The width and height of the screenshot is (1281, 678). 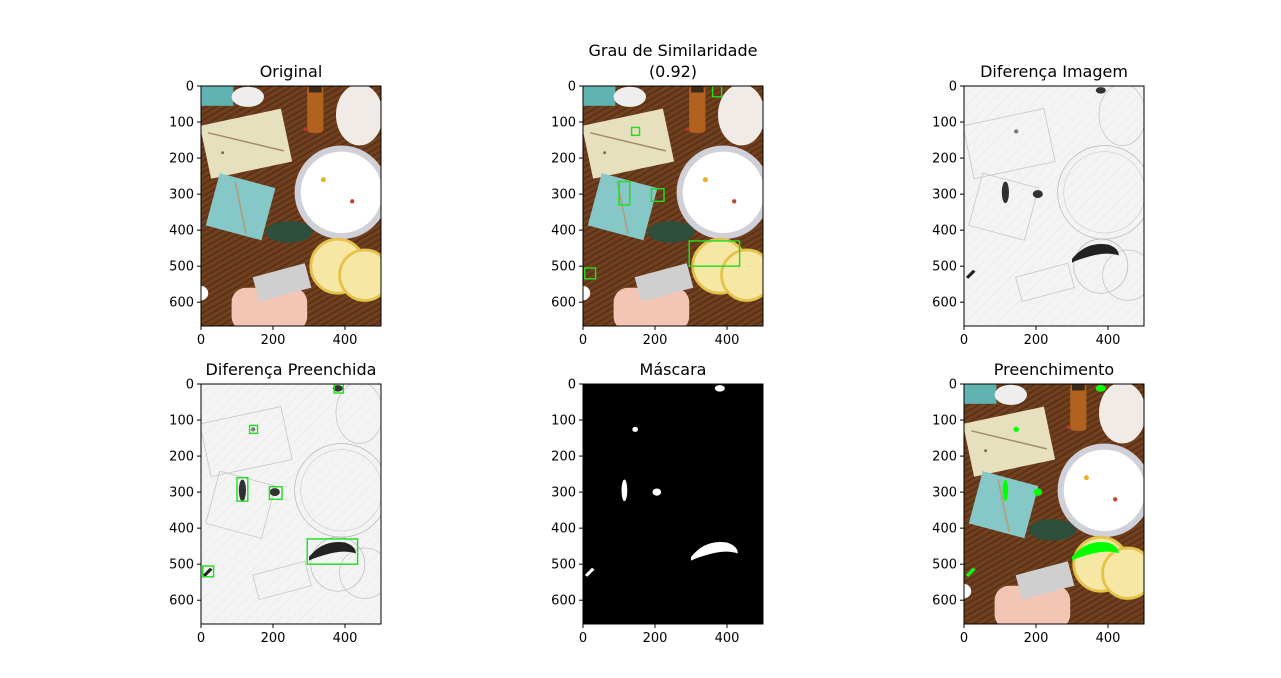 What do you see at coordinates (673, 71) in the screenshot?
I see `panel-title-similarity-line2: (0.92)` at bounding box center [673, 71].